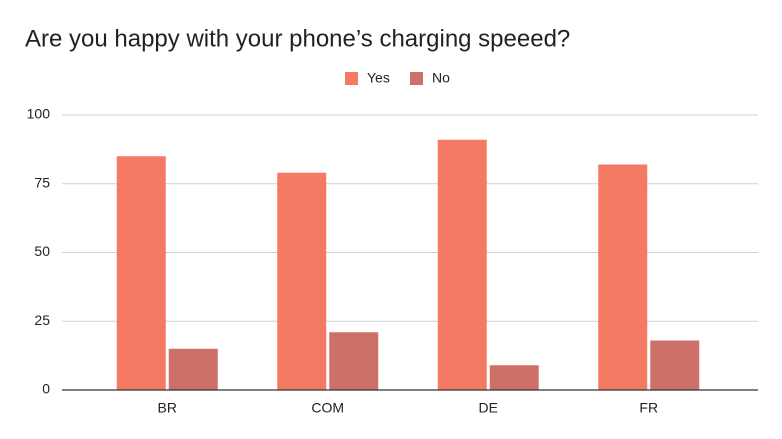 This screenshot has width=782, height=439. What do you see at coordinates (167, 408) in the screenshot?
I see `x-tick-label: BR` at bounding box center [167, 408].